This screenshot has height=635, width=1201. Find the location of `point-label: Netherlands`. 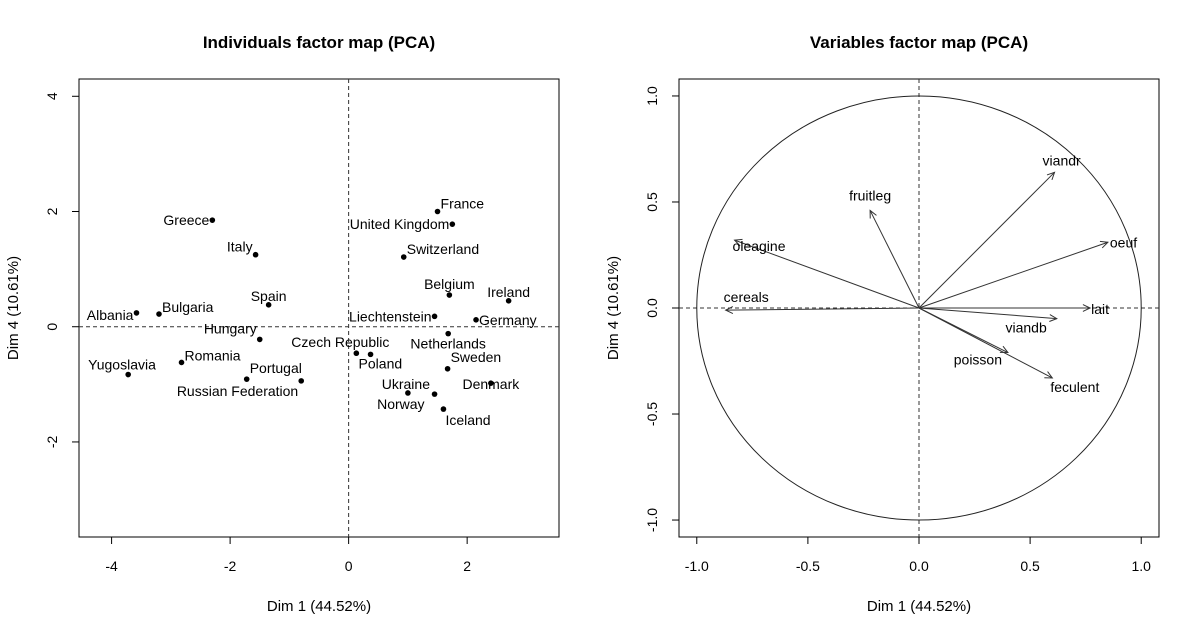

point-label: Netherlands is located at coordinates (448, 344).